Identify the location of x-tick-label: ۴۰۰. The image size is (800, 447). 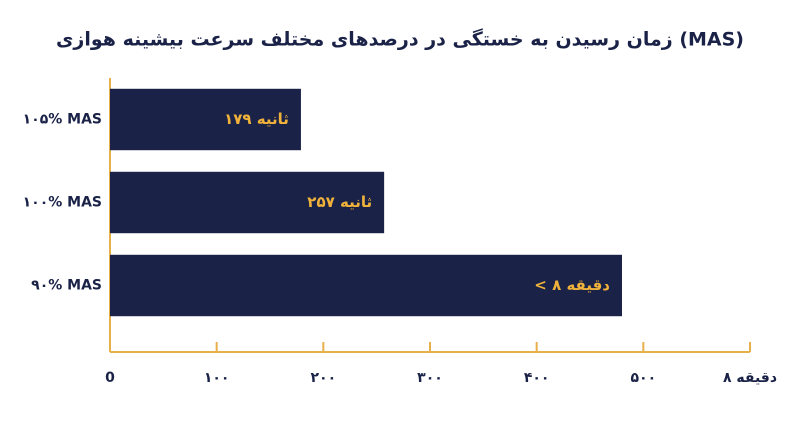
(537, 378).